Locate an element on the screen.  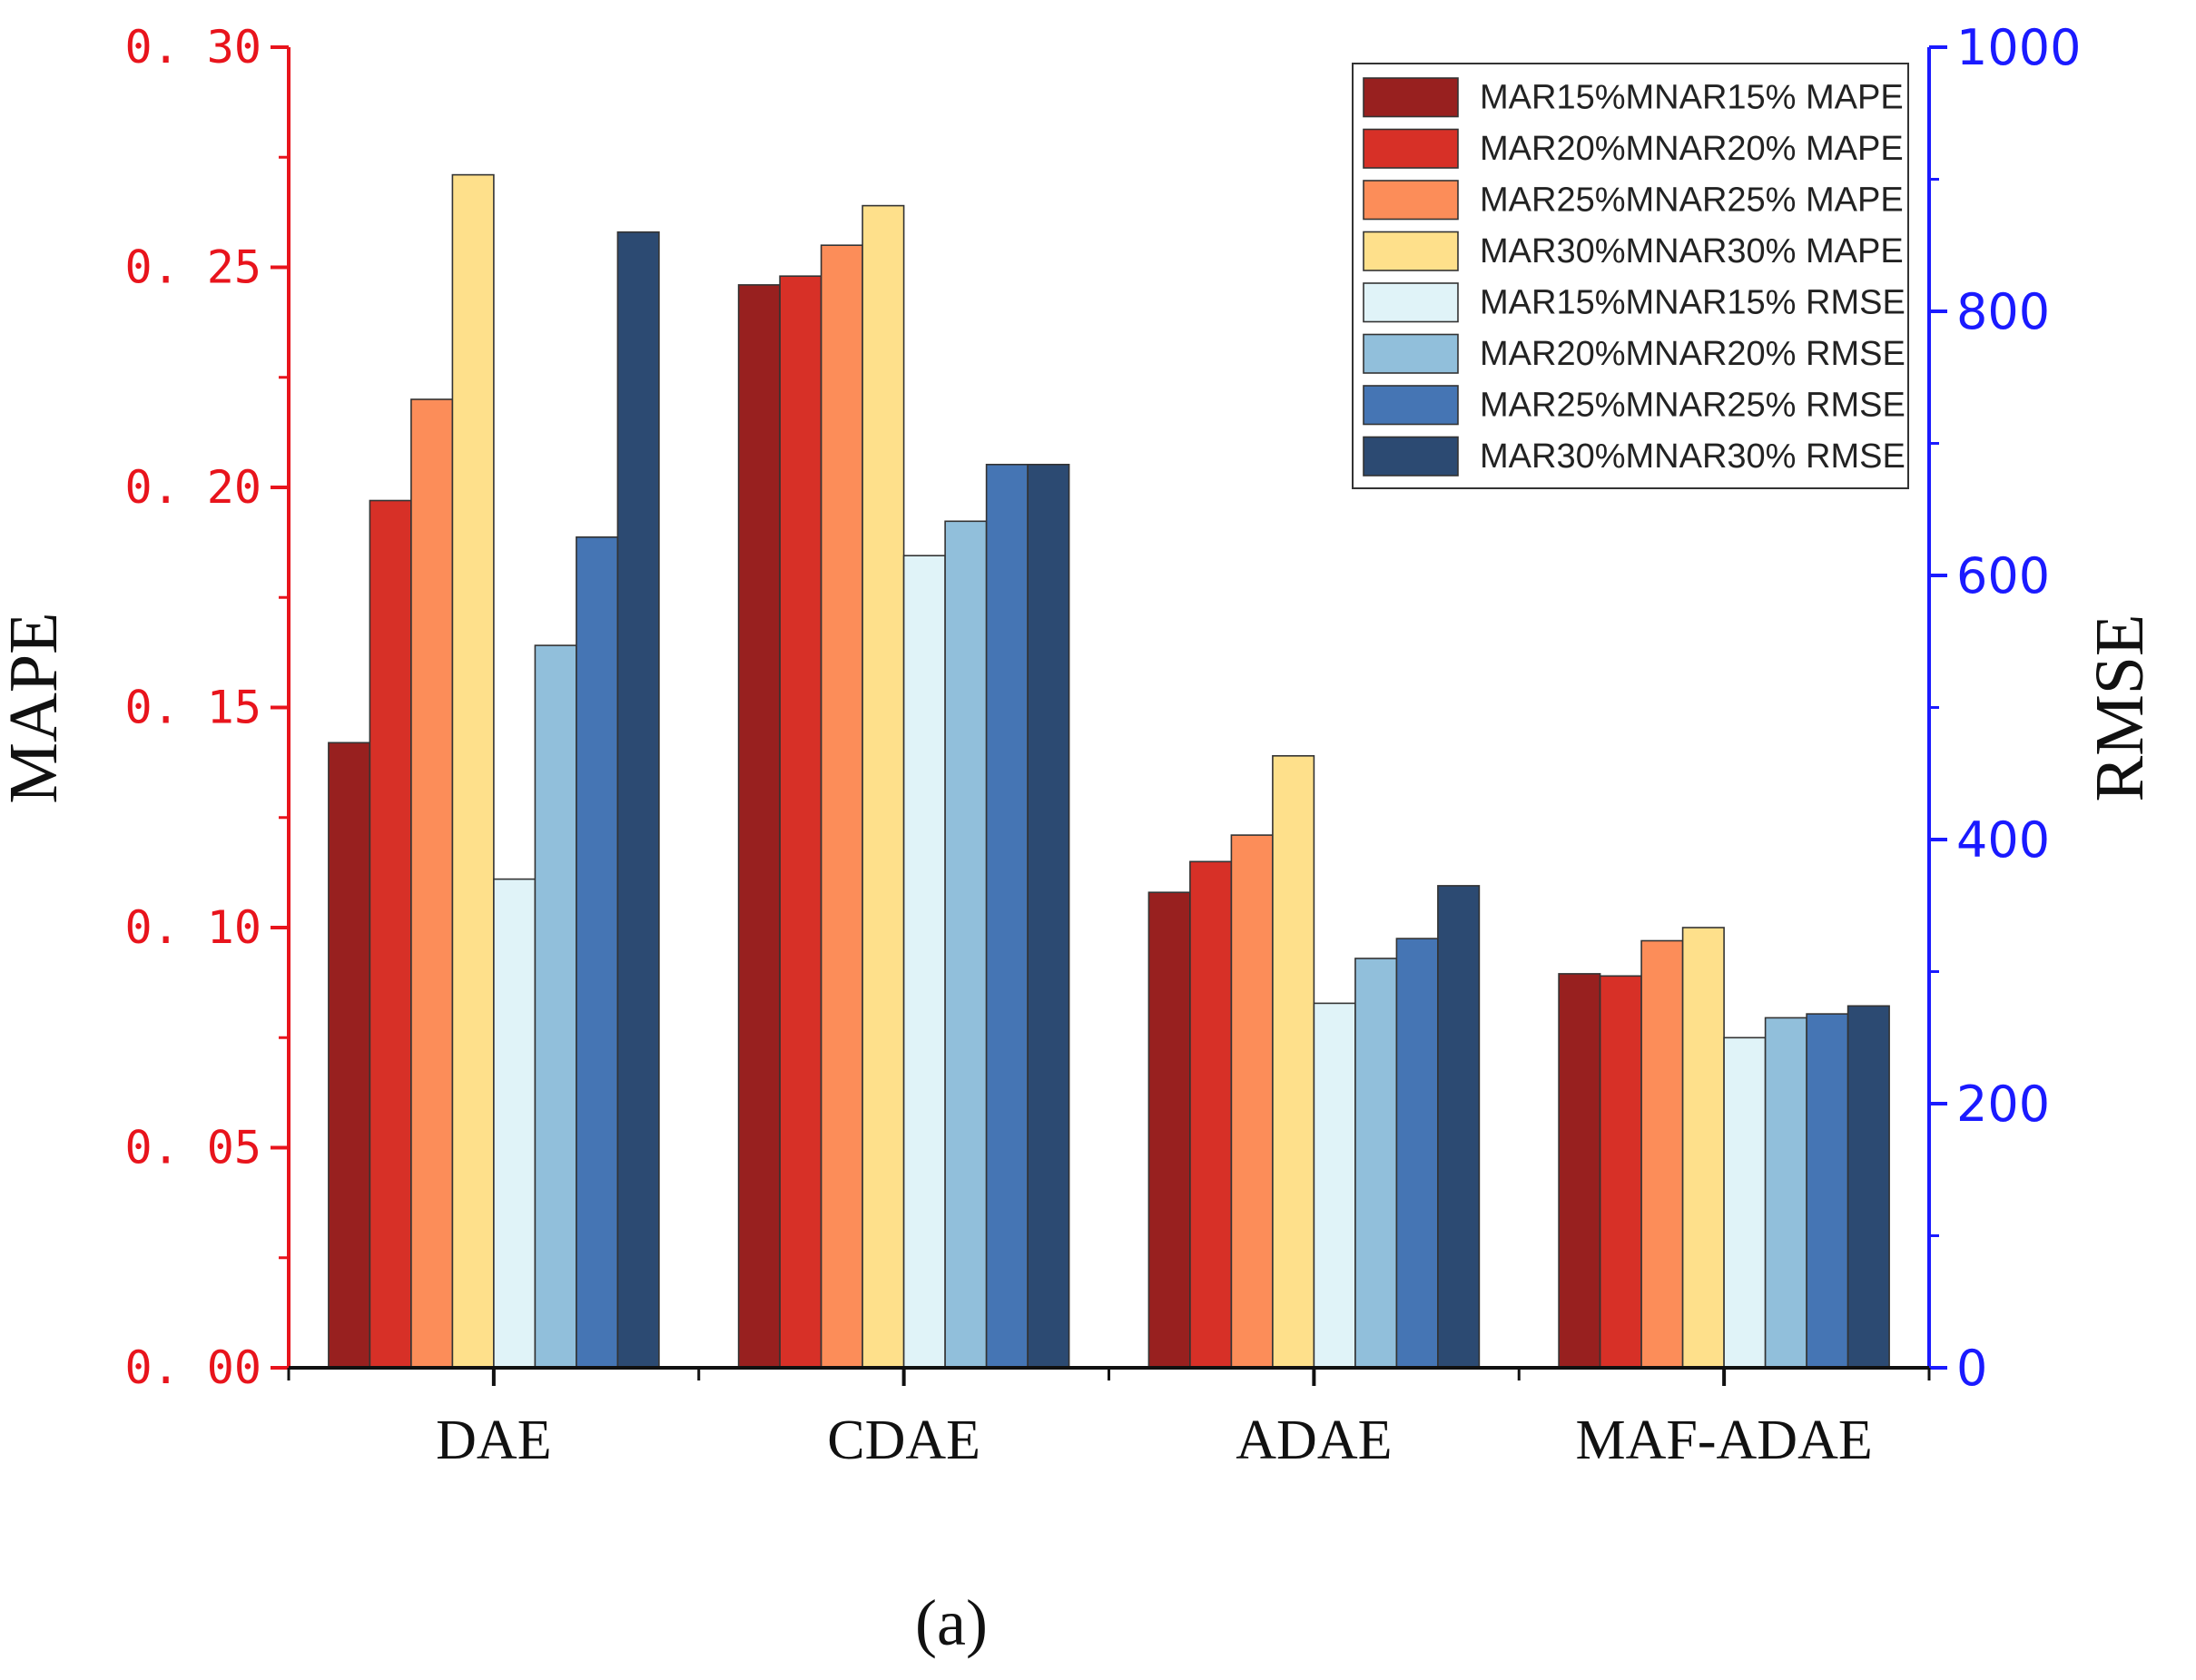
x-tick-label-cdae: CDAE is located at coordinates (904, 1440).